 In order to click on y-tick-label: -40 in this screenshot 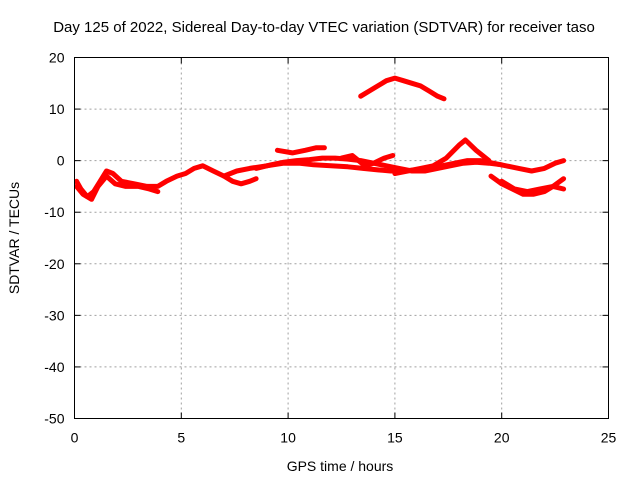, I will do `click(54, 367)`.